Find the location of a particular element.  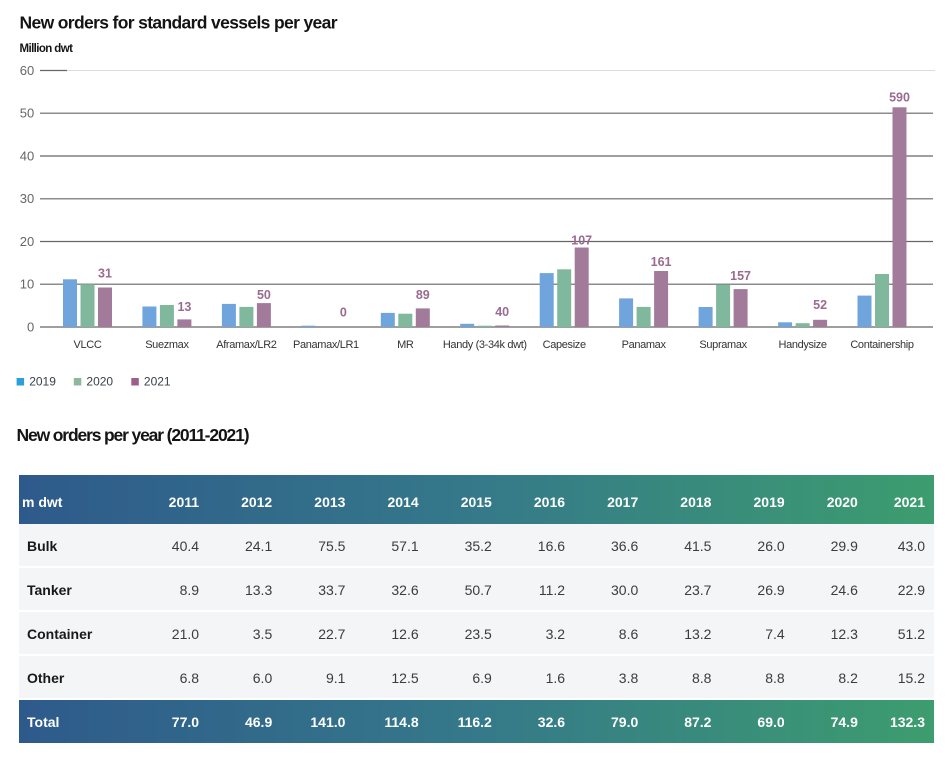

svg-text: Panamax/LR1 is located at coordinates (326, 345).